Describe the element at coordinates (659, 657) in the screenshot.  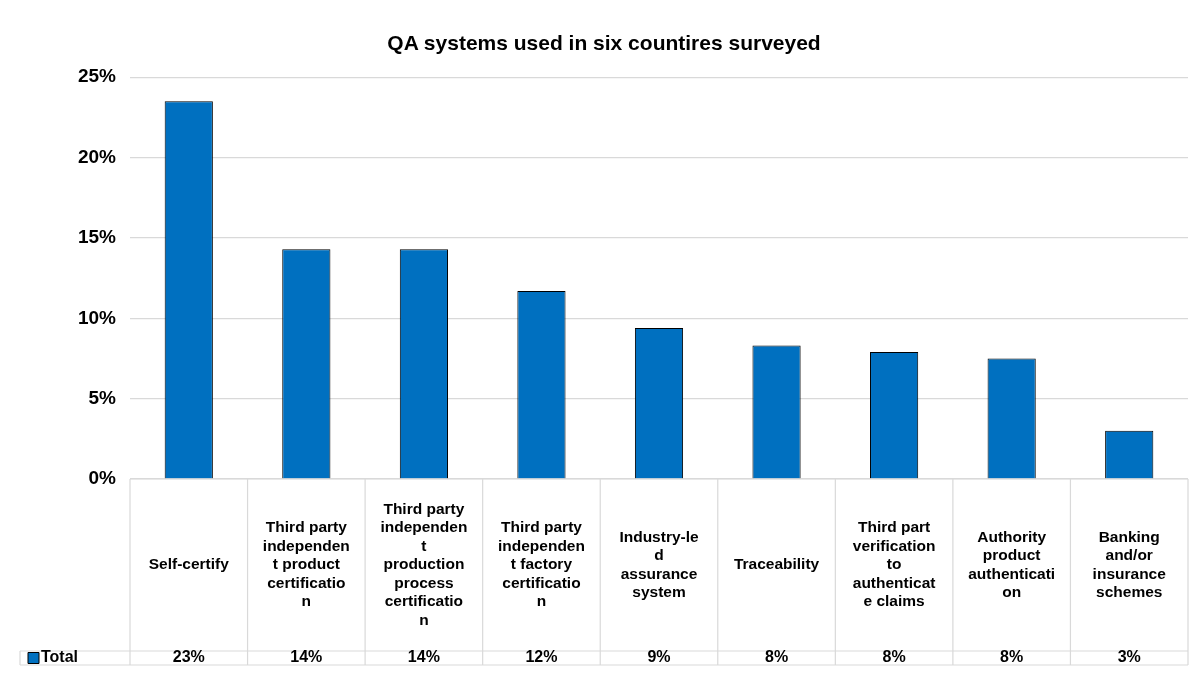
I see `data-label: 9%` at that location.